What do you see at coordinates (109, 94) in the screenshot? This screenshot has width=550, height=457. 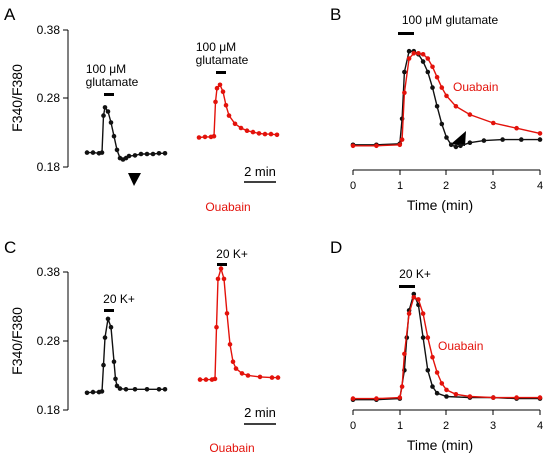 I see `stim-bar-a-control` at bounding box center [109, 94].